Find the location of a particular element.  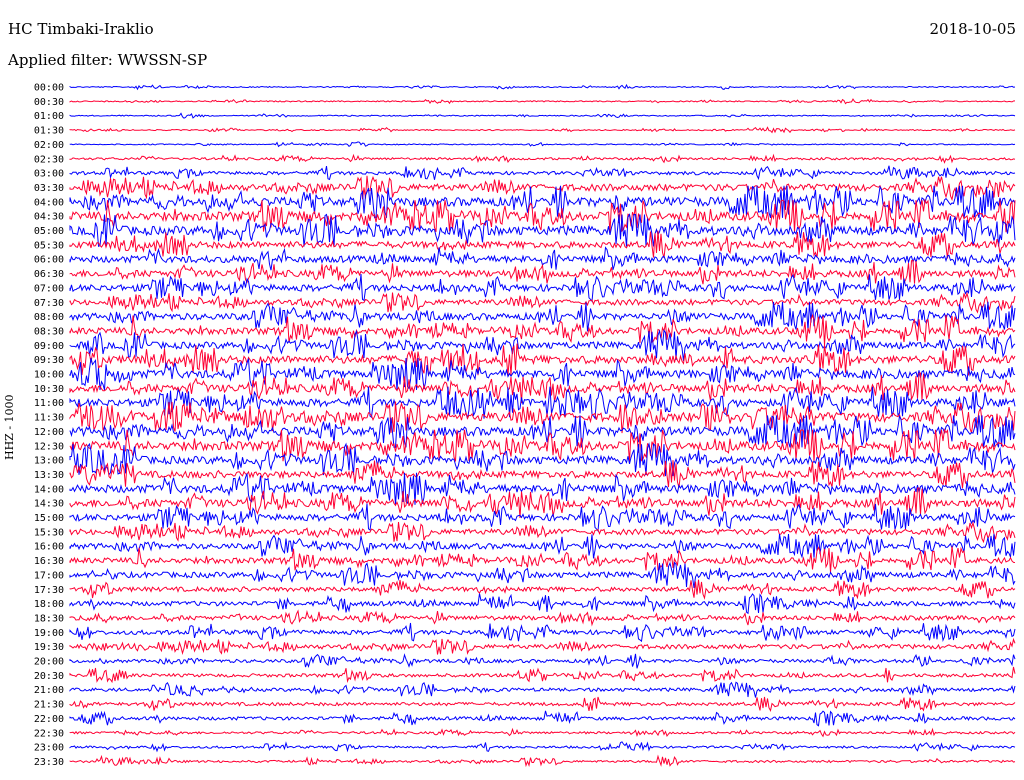

hour-tick-label: 14:00 is located at coordinates (49, 489).